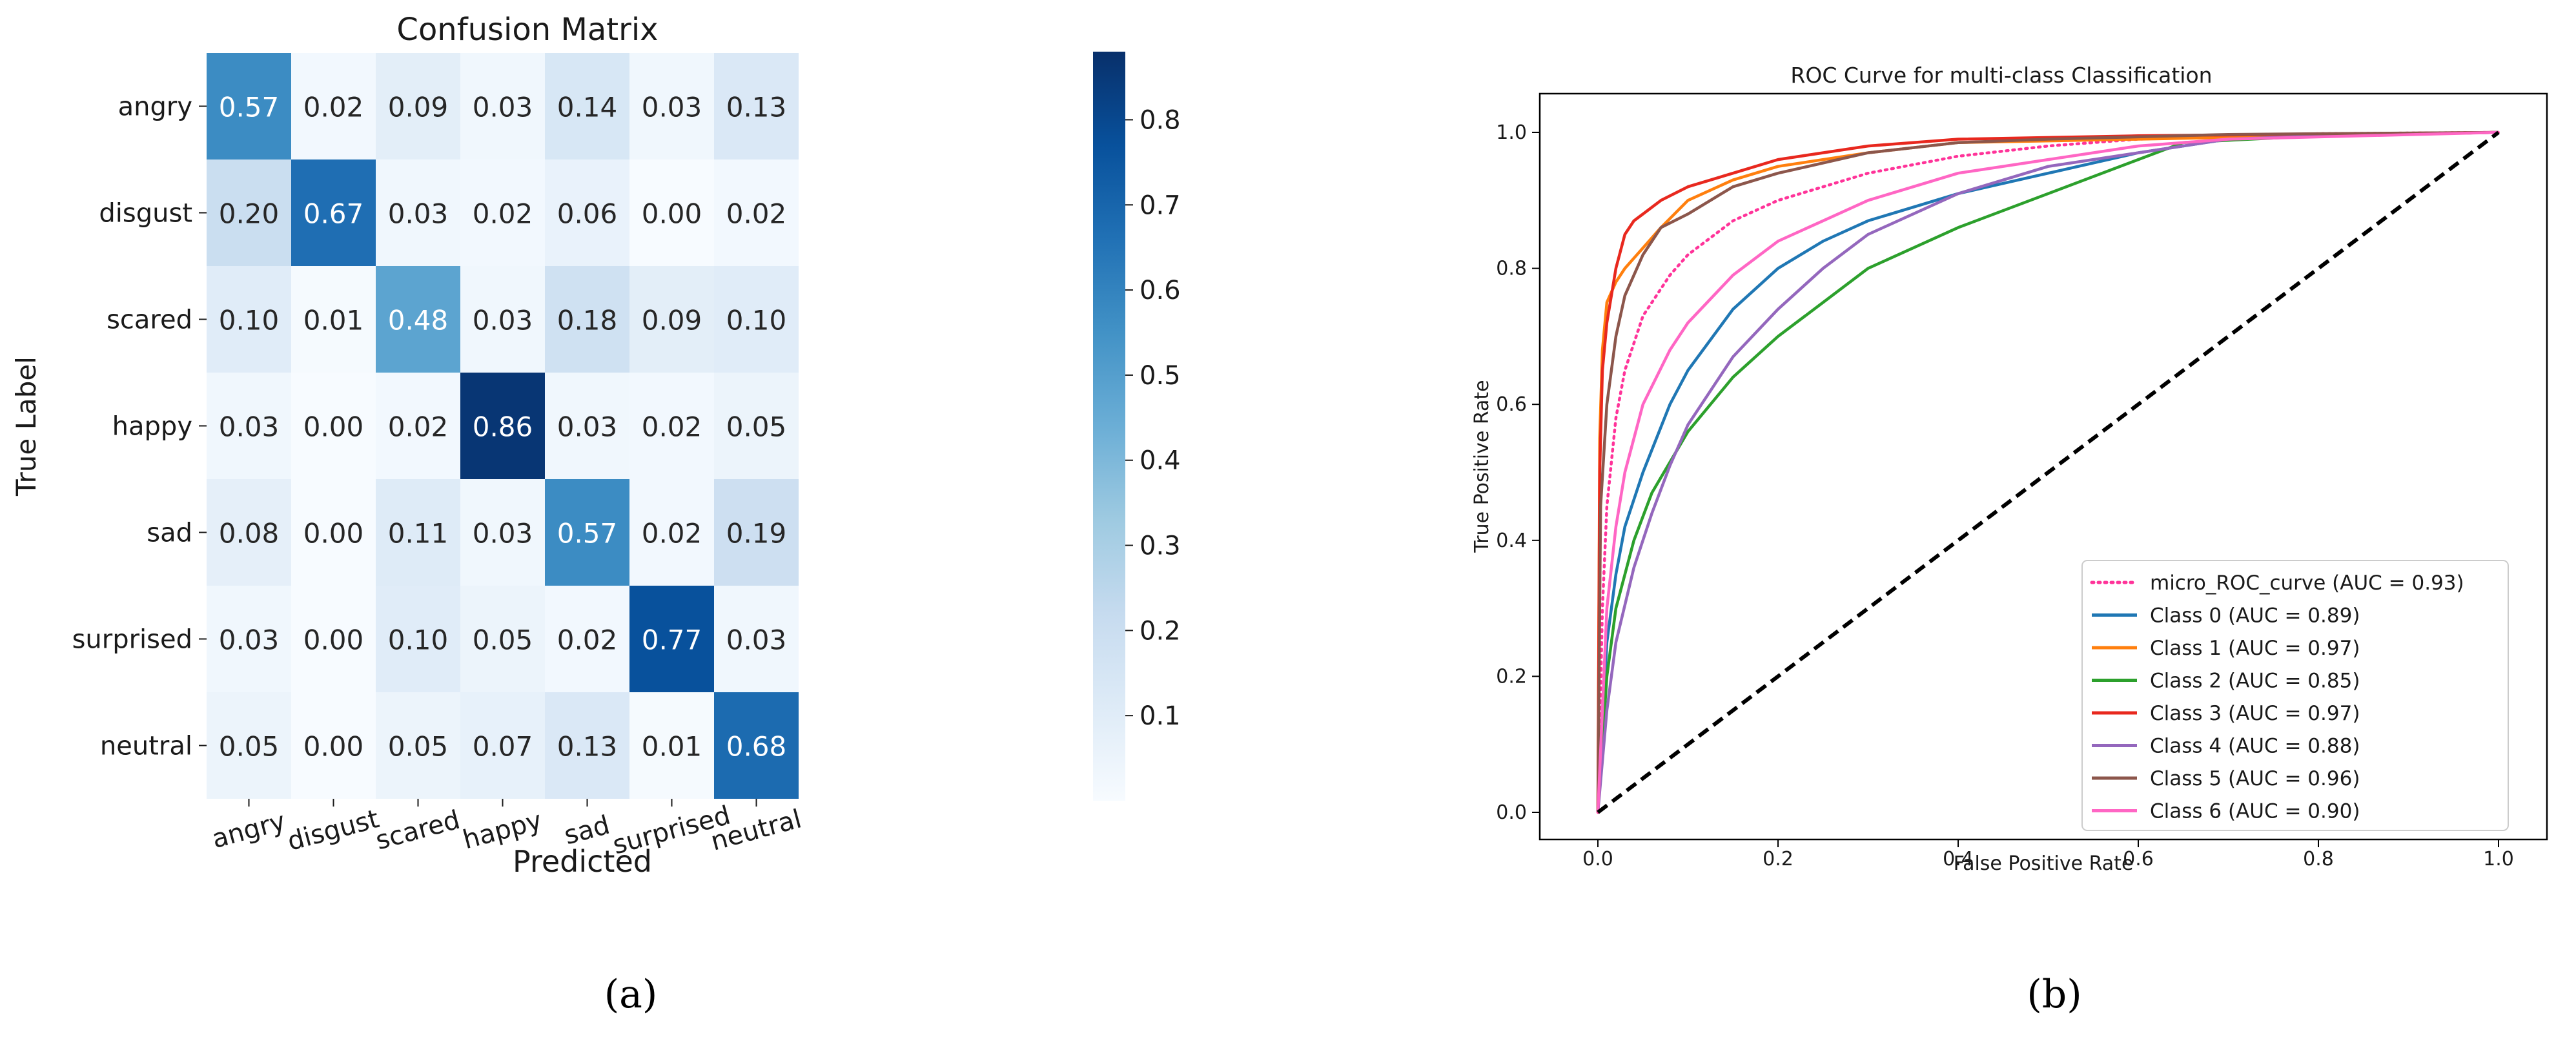 This screenshot has height=1039, width=2576. I want to click on cm-col-label: angry, so click(249, 830).